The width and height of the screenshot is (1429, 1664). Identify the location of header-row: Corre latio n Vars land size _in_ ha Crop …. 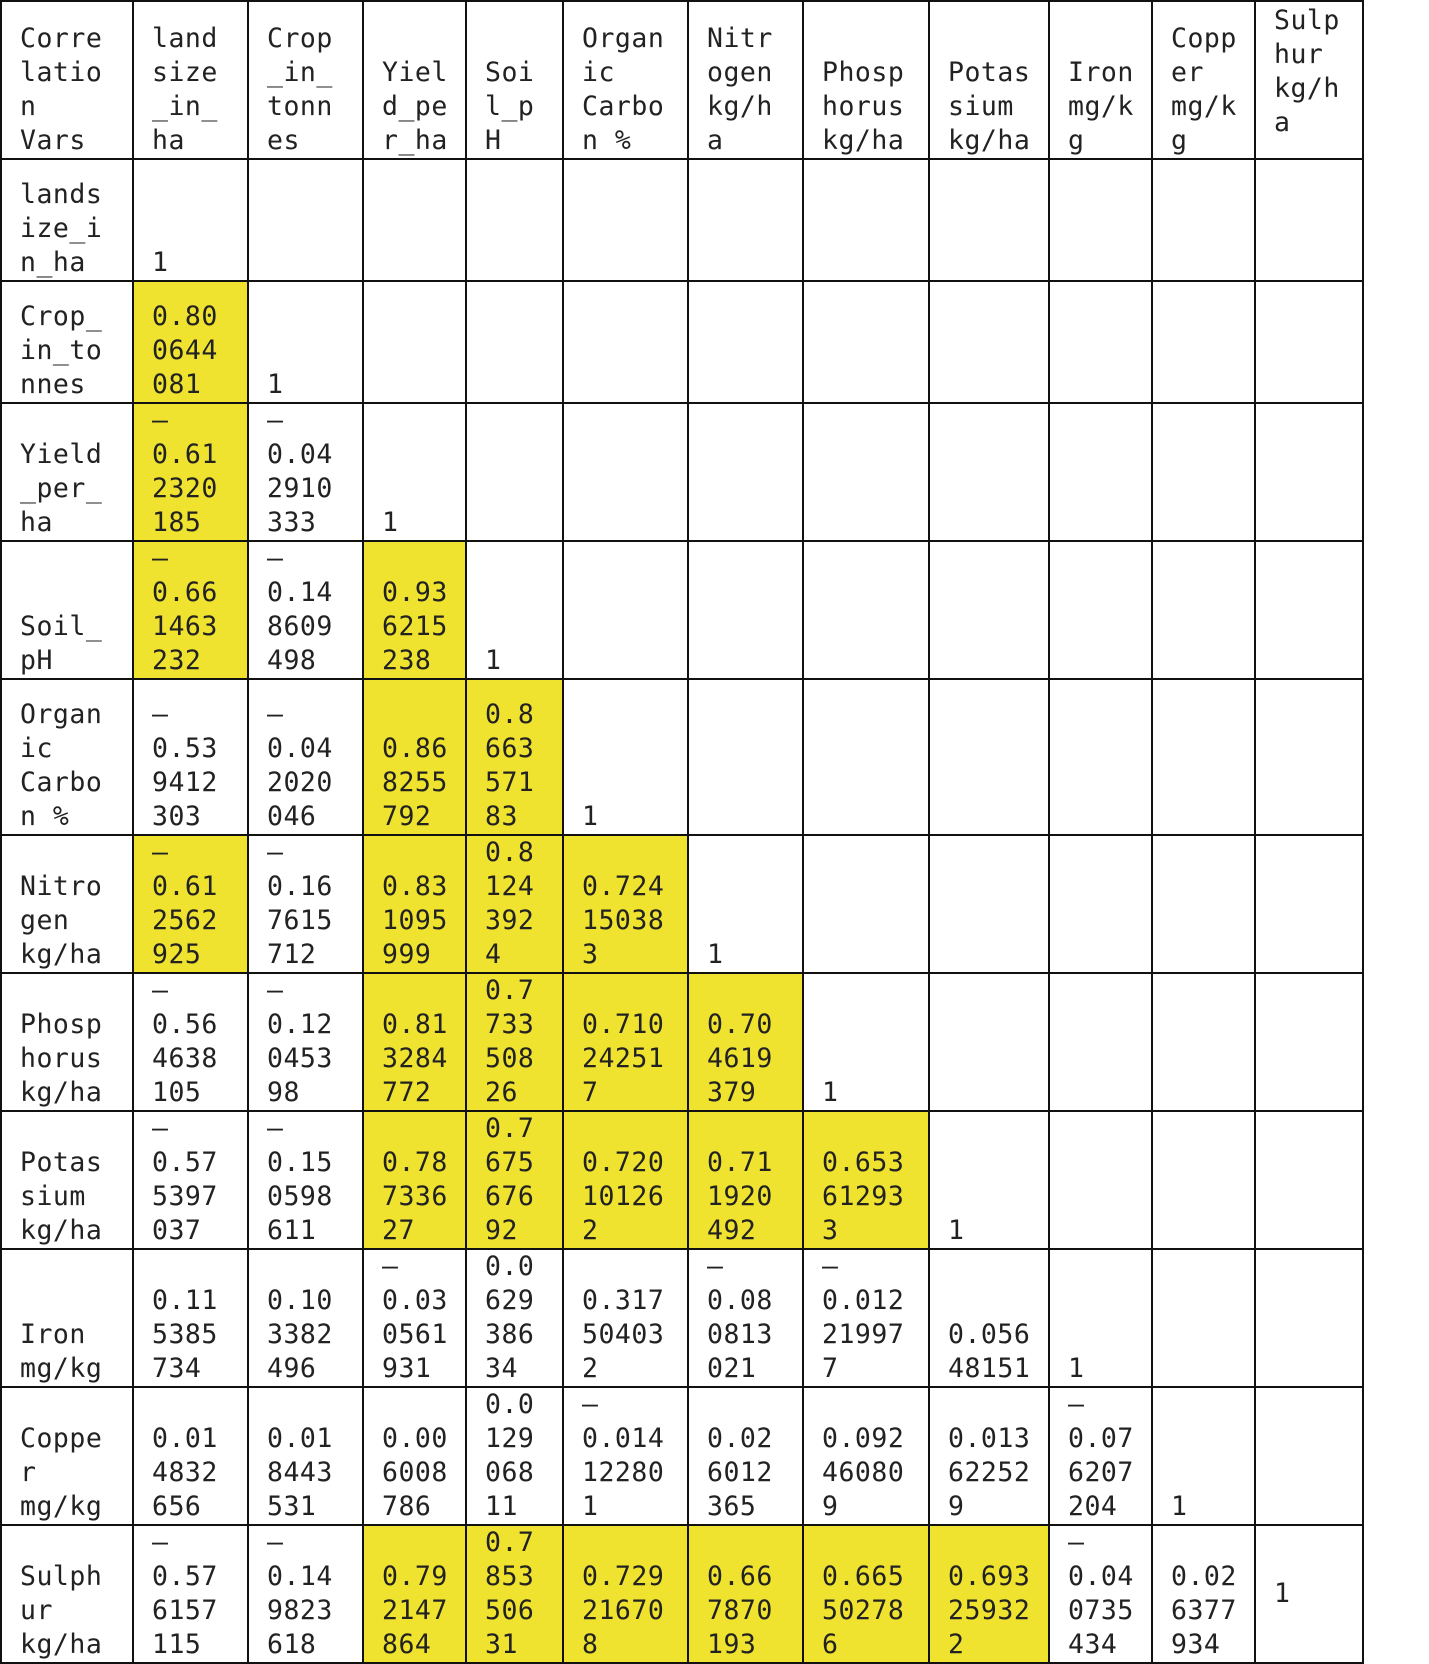
(682, 80).